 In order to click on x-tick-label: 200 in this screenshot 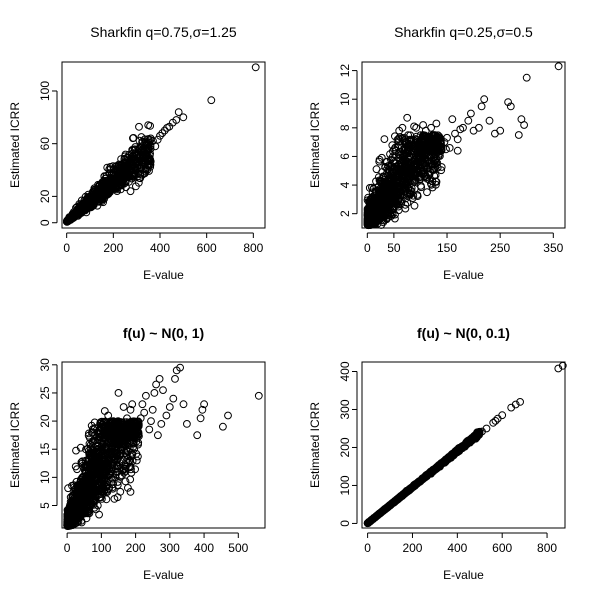, I will do `click(136, 548)`.